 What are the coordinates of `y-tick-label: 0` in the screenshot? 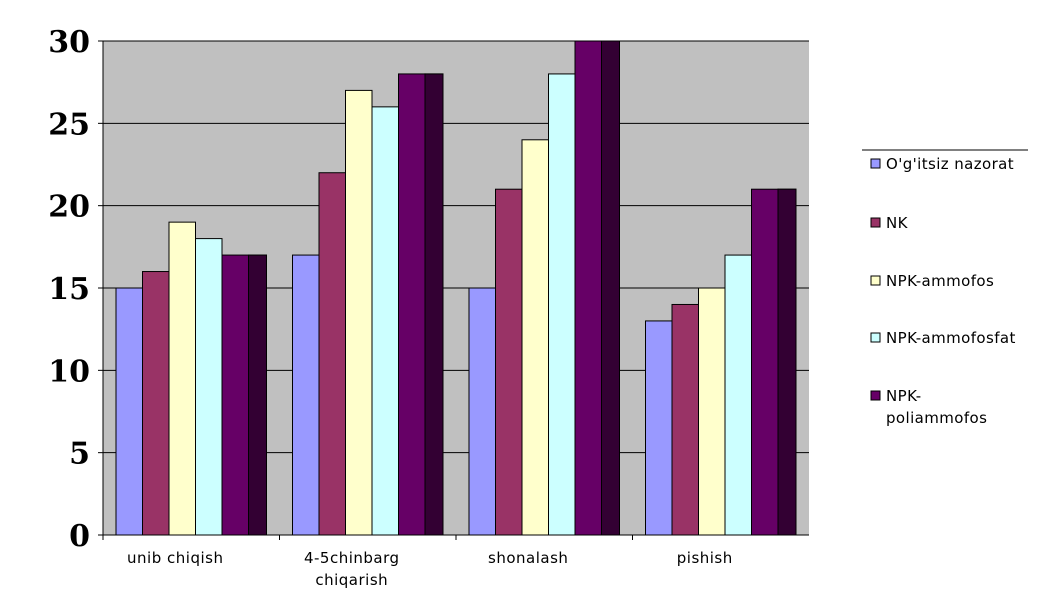 It's located at (79, 536).